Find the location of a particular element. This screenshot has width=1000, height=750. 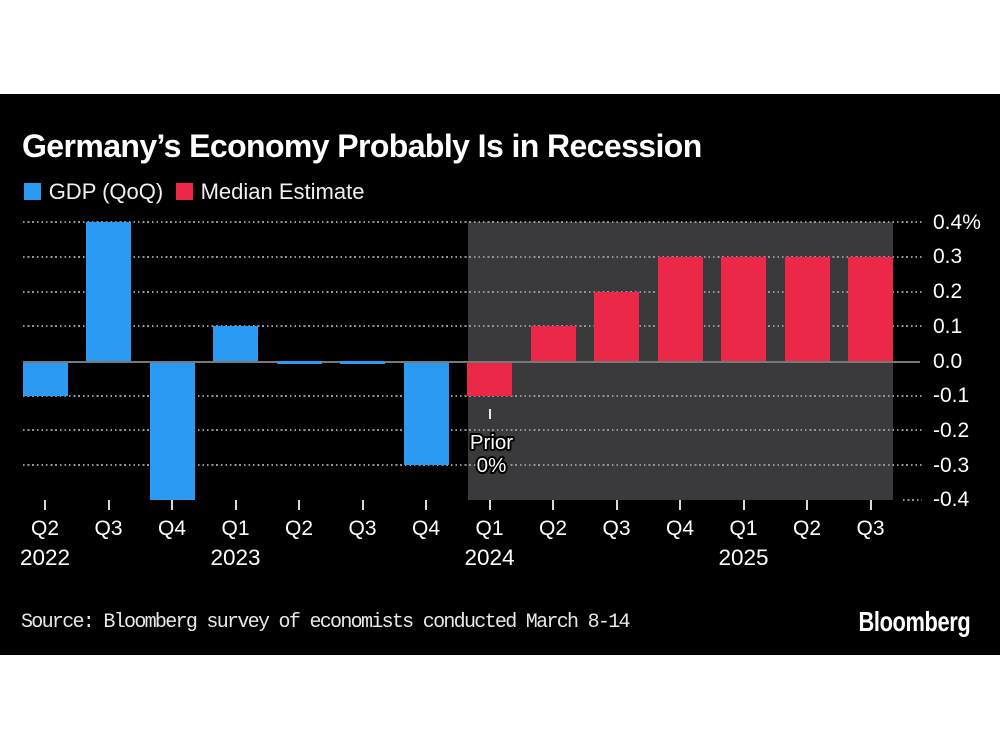

svg-text: 0% is located at coordinates (492, 465).